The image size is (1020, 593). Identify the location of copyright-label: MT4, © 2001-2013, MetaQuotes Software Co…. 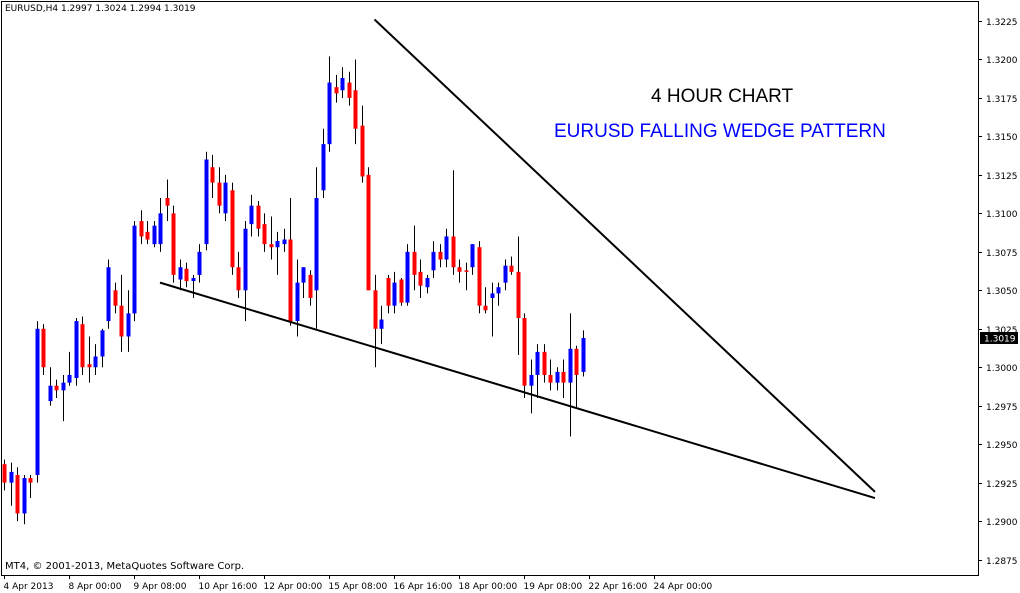
(125, 566).